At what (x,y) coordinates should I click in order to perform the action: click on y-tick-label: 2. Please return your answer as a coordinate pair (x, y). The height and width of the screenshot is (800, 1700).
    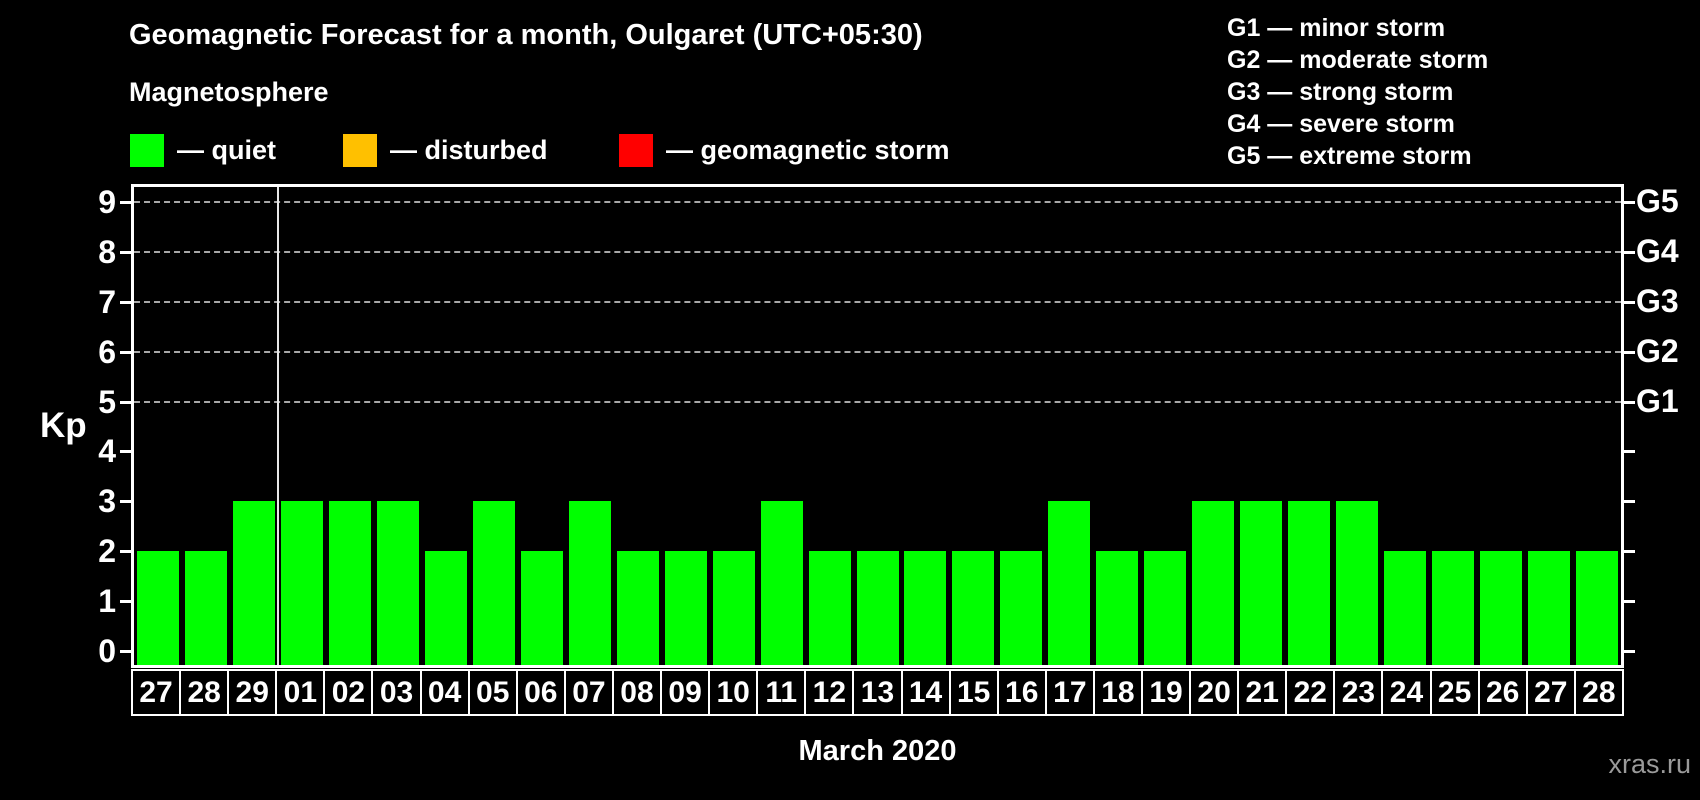
    Looking at the image, I should click on (107, 551).